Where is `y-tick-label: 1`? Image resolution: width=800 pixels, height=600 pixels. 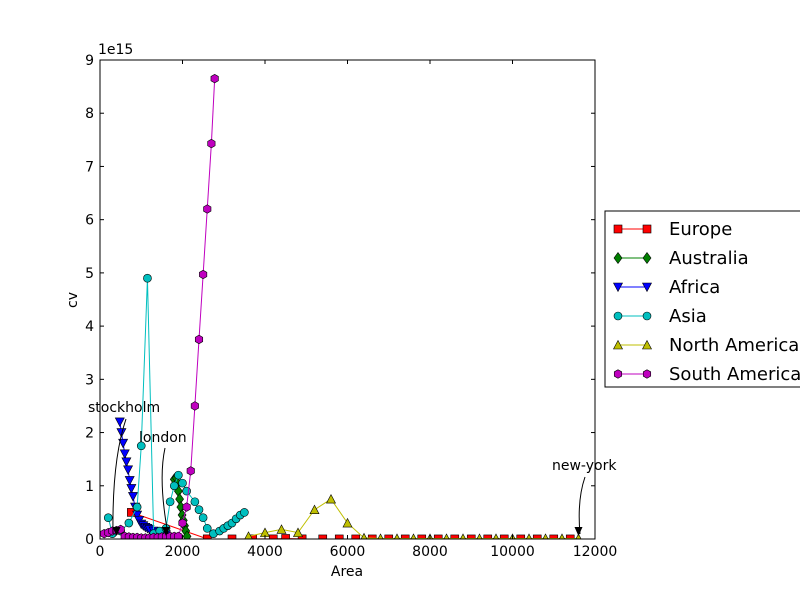 y-tick-label: 1 is located at coordinates (89, 487).